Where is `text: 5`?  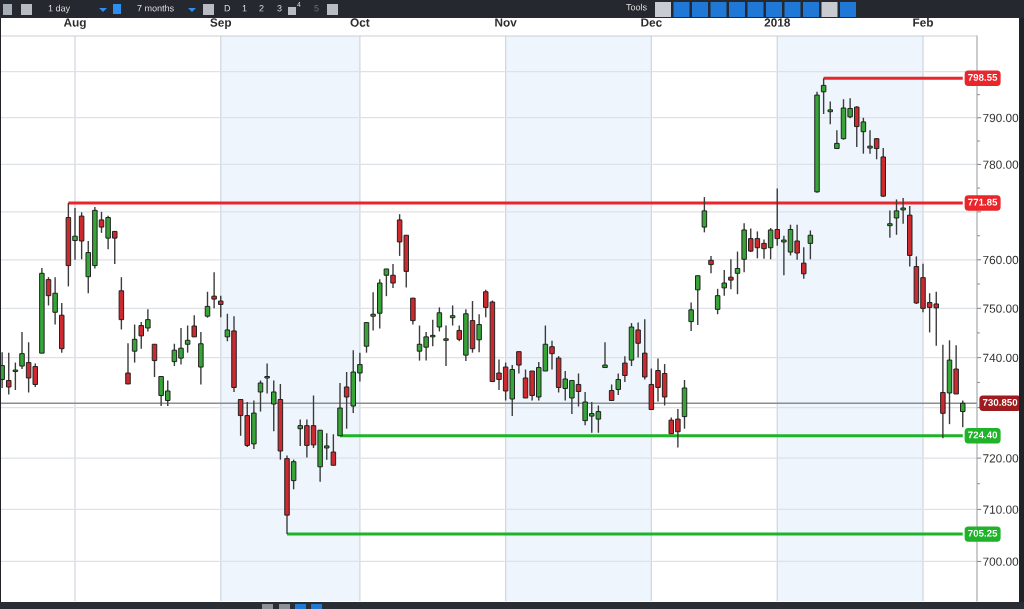 text: 5 is located at coordinates (316, 8).